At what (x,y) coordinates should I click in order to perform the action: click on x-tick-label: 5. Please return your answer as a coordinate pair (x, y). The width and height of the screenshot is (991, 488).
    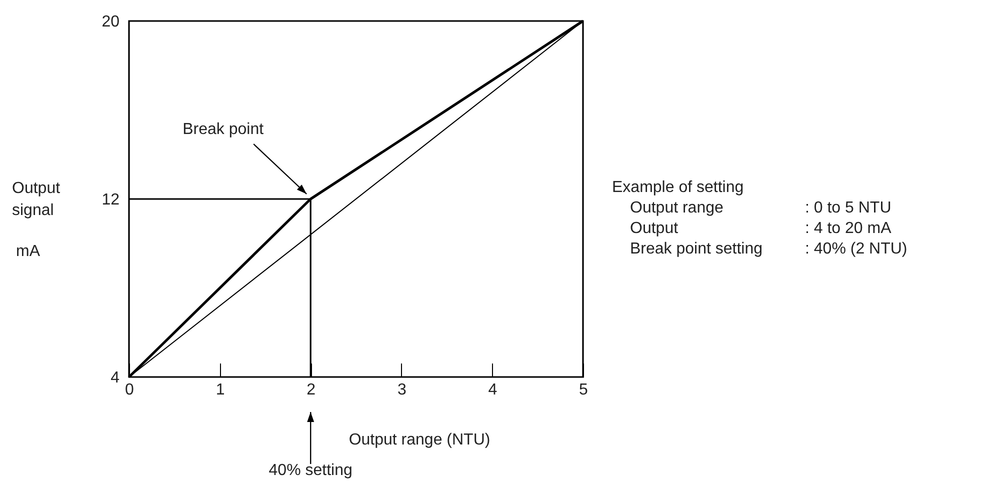
    Looking at the image, I should click on (583, 390).